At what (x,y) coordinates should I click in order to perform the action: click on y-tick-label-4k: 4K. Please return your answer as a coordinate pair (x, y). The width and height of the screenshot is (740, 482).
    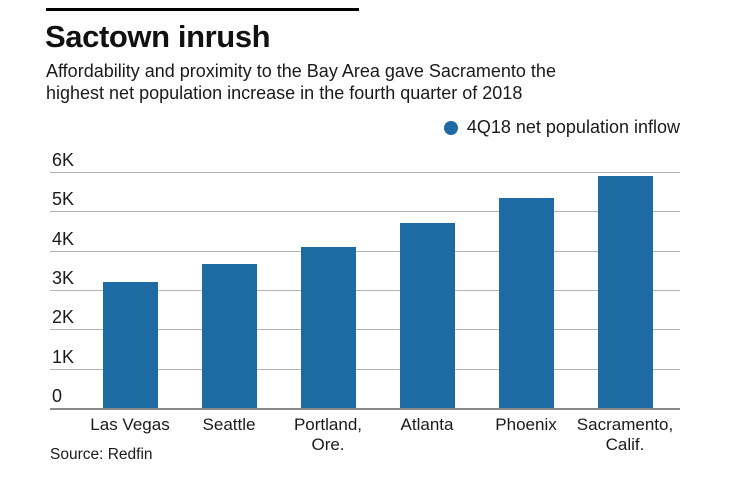
    Looking at the image, I should click on (63, 238).